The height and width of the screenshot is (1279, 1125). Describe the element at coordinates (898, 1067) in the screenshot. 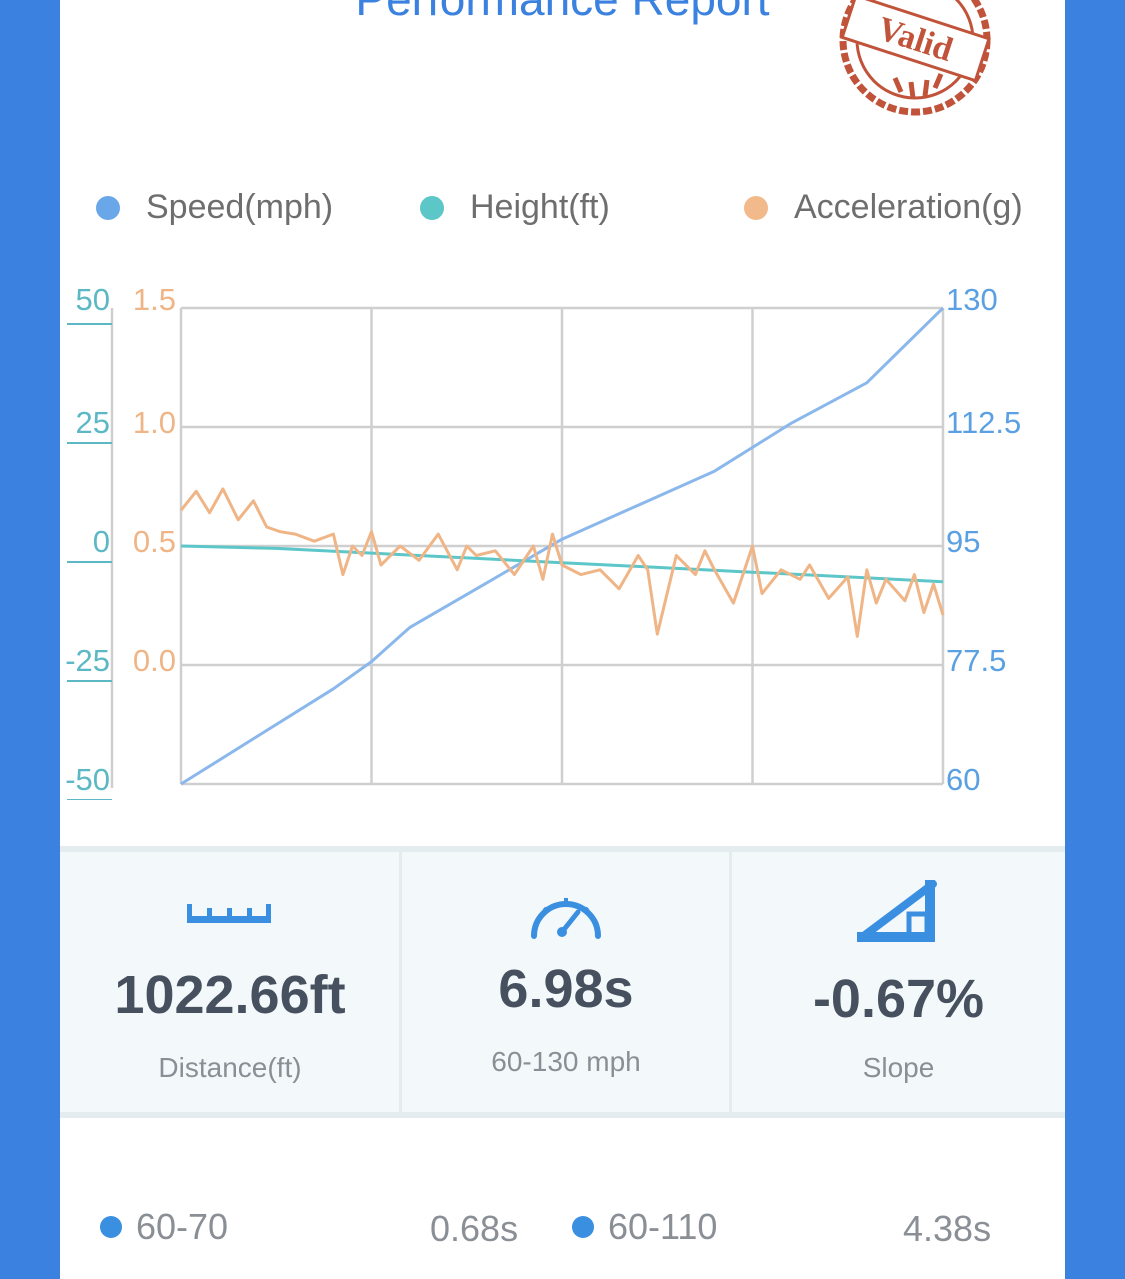

I see `slope-label: Slope` at that location.